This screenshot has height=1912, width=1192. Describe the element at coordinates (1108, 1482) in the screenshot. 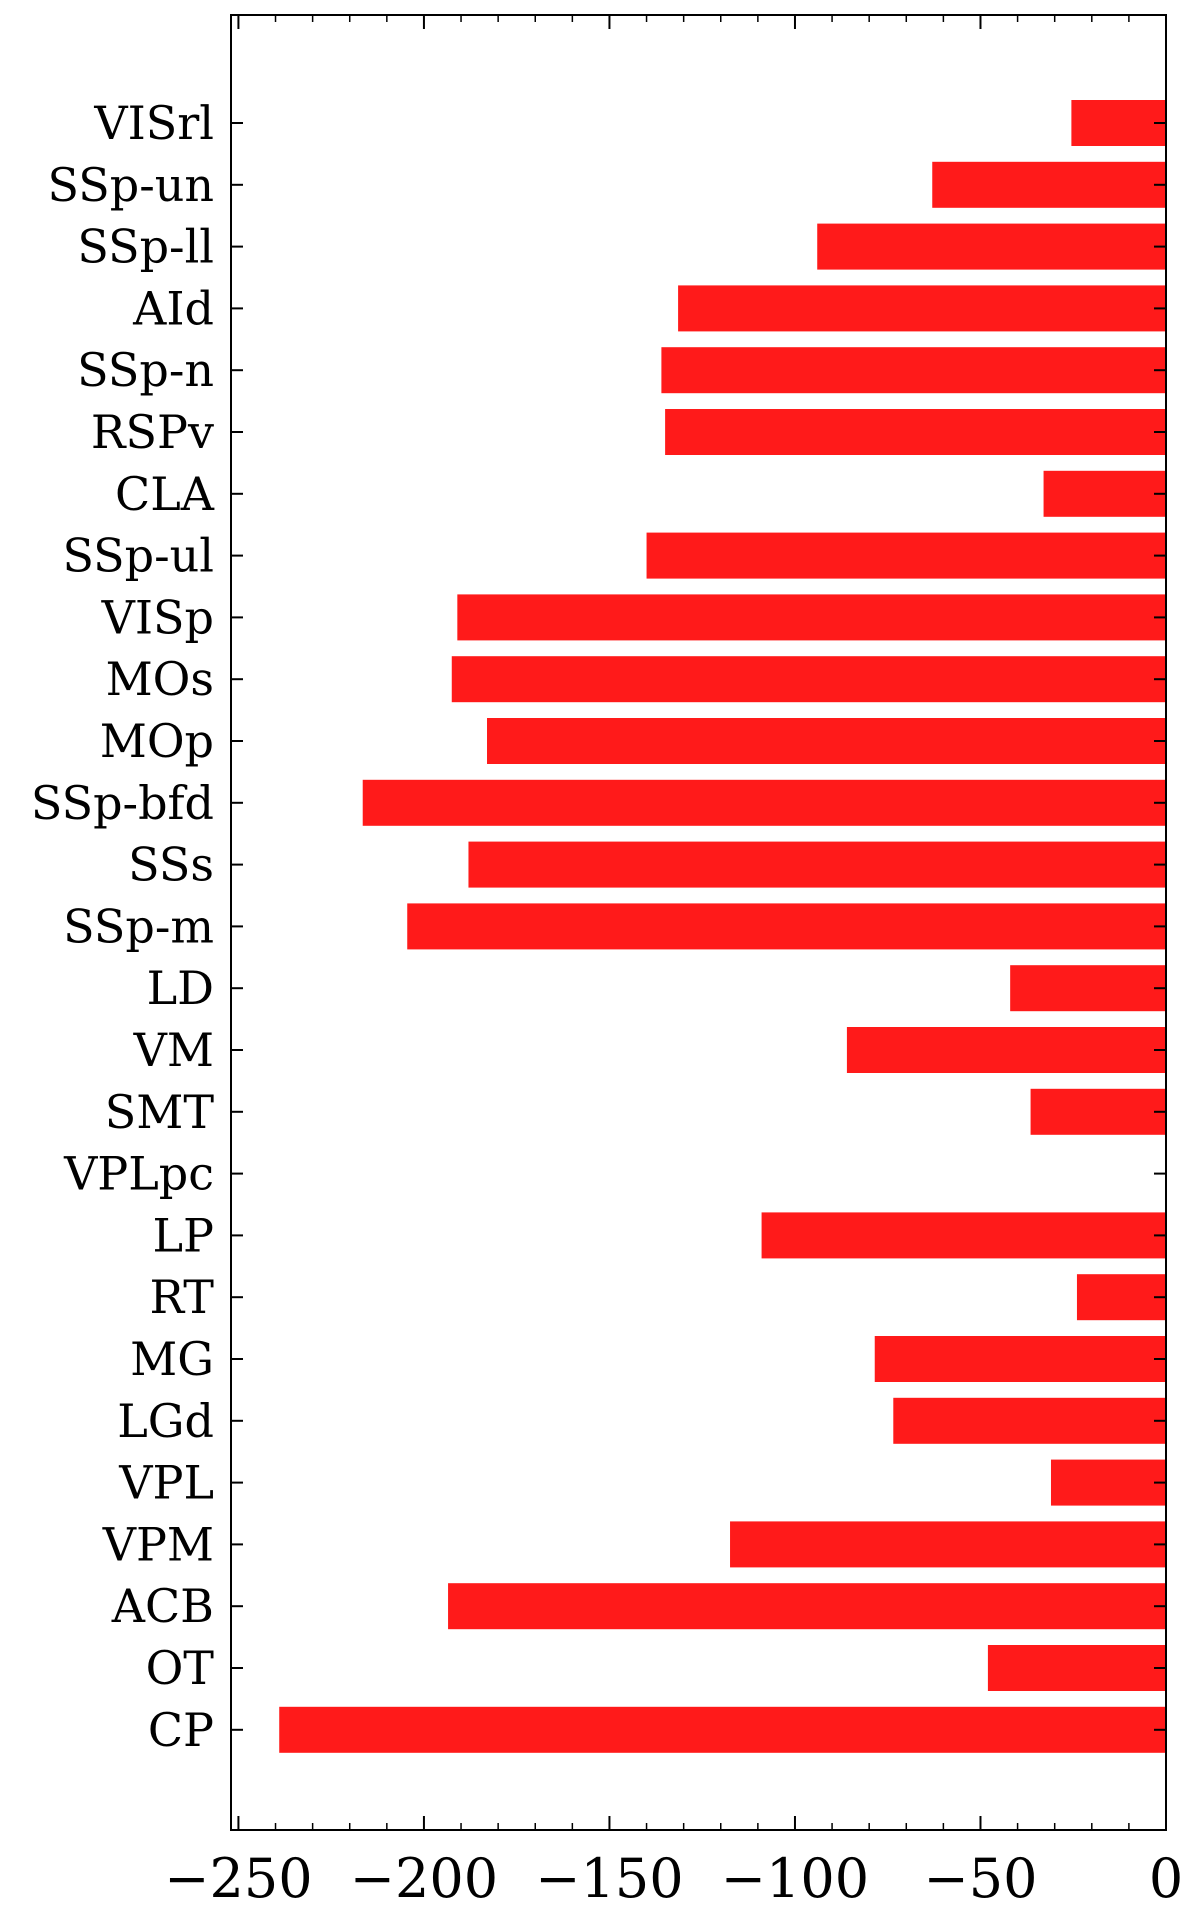

I see `bar-VPL` at that location.